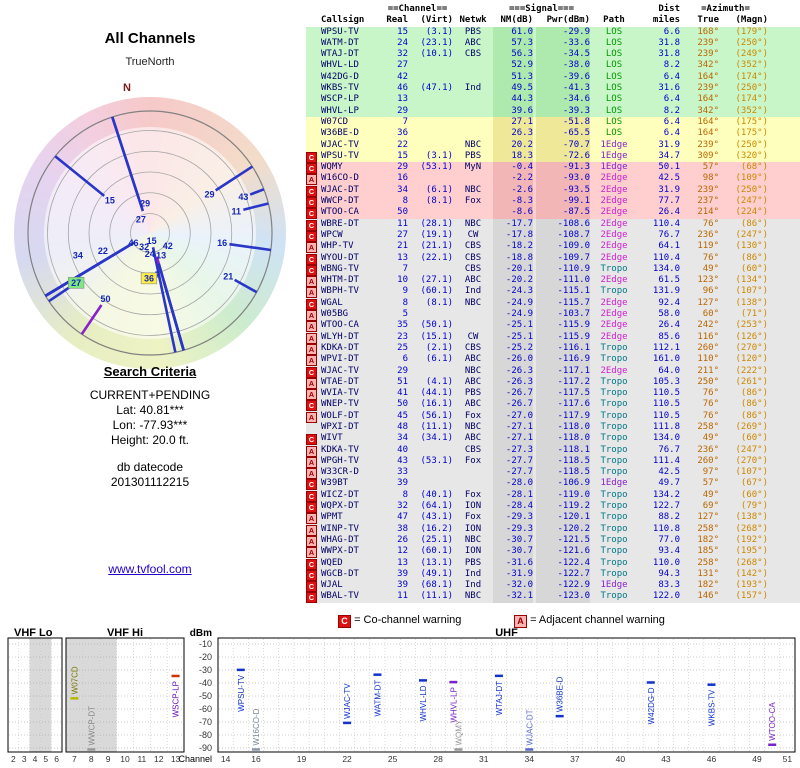 Image resolution: width=800 pixels, height=768 pixels. I want to click on tr-cell: 164°, so click(708, 121).